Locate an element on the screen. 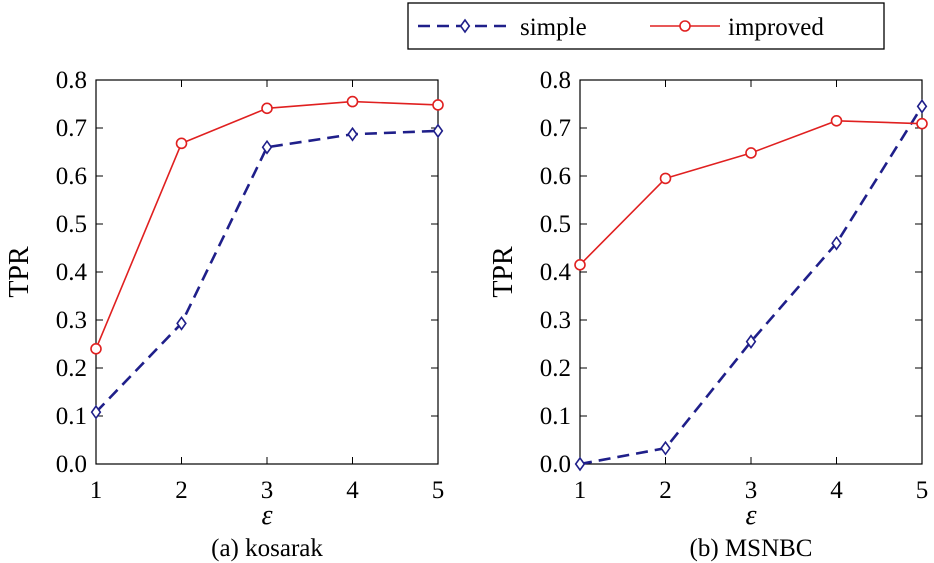 The height and width of the screenshot is (563, 934). legend: simple improved is located at coordinates (646, 26).